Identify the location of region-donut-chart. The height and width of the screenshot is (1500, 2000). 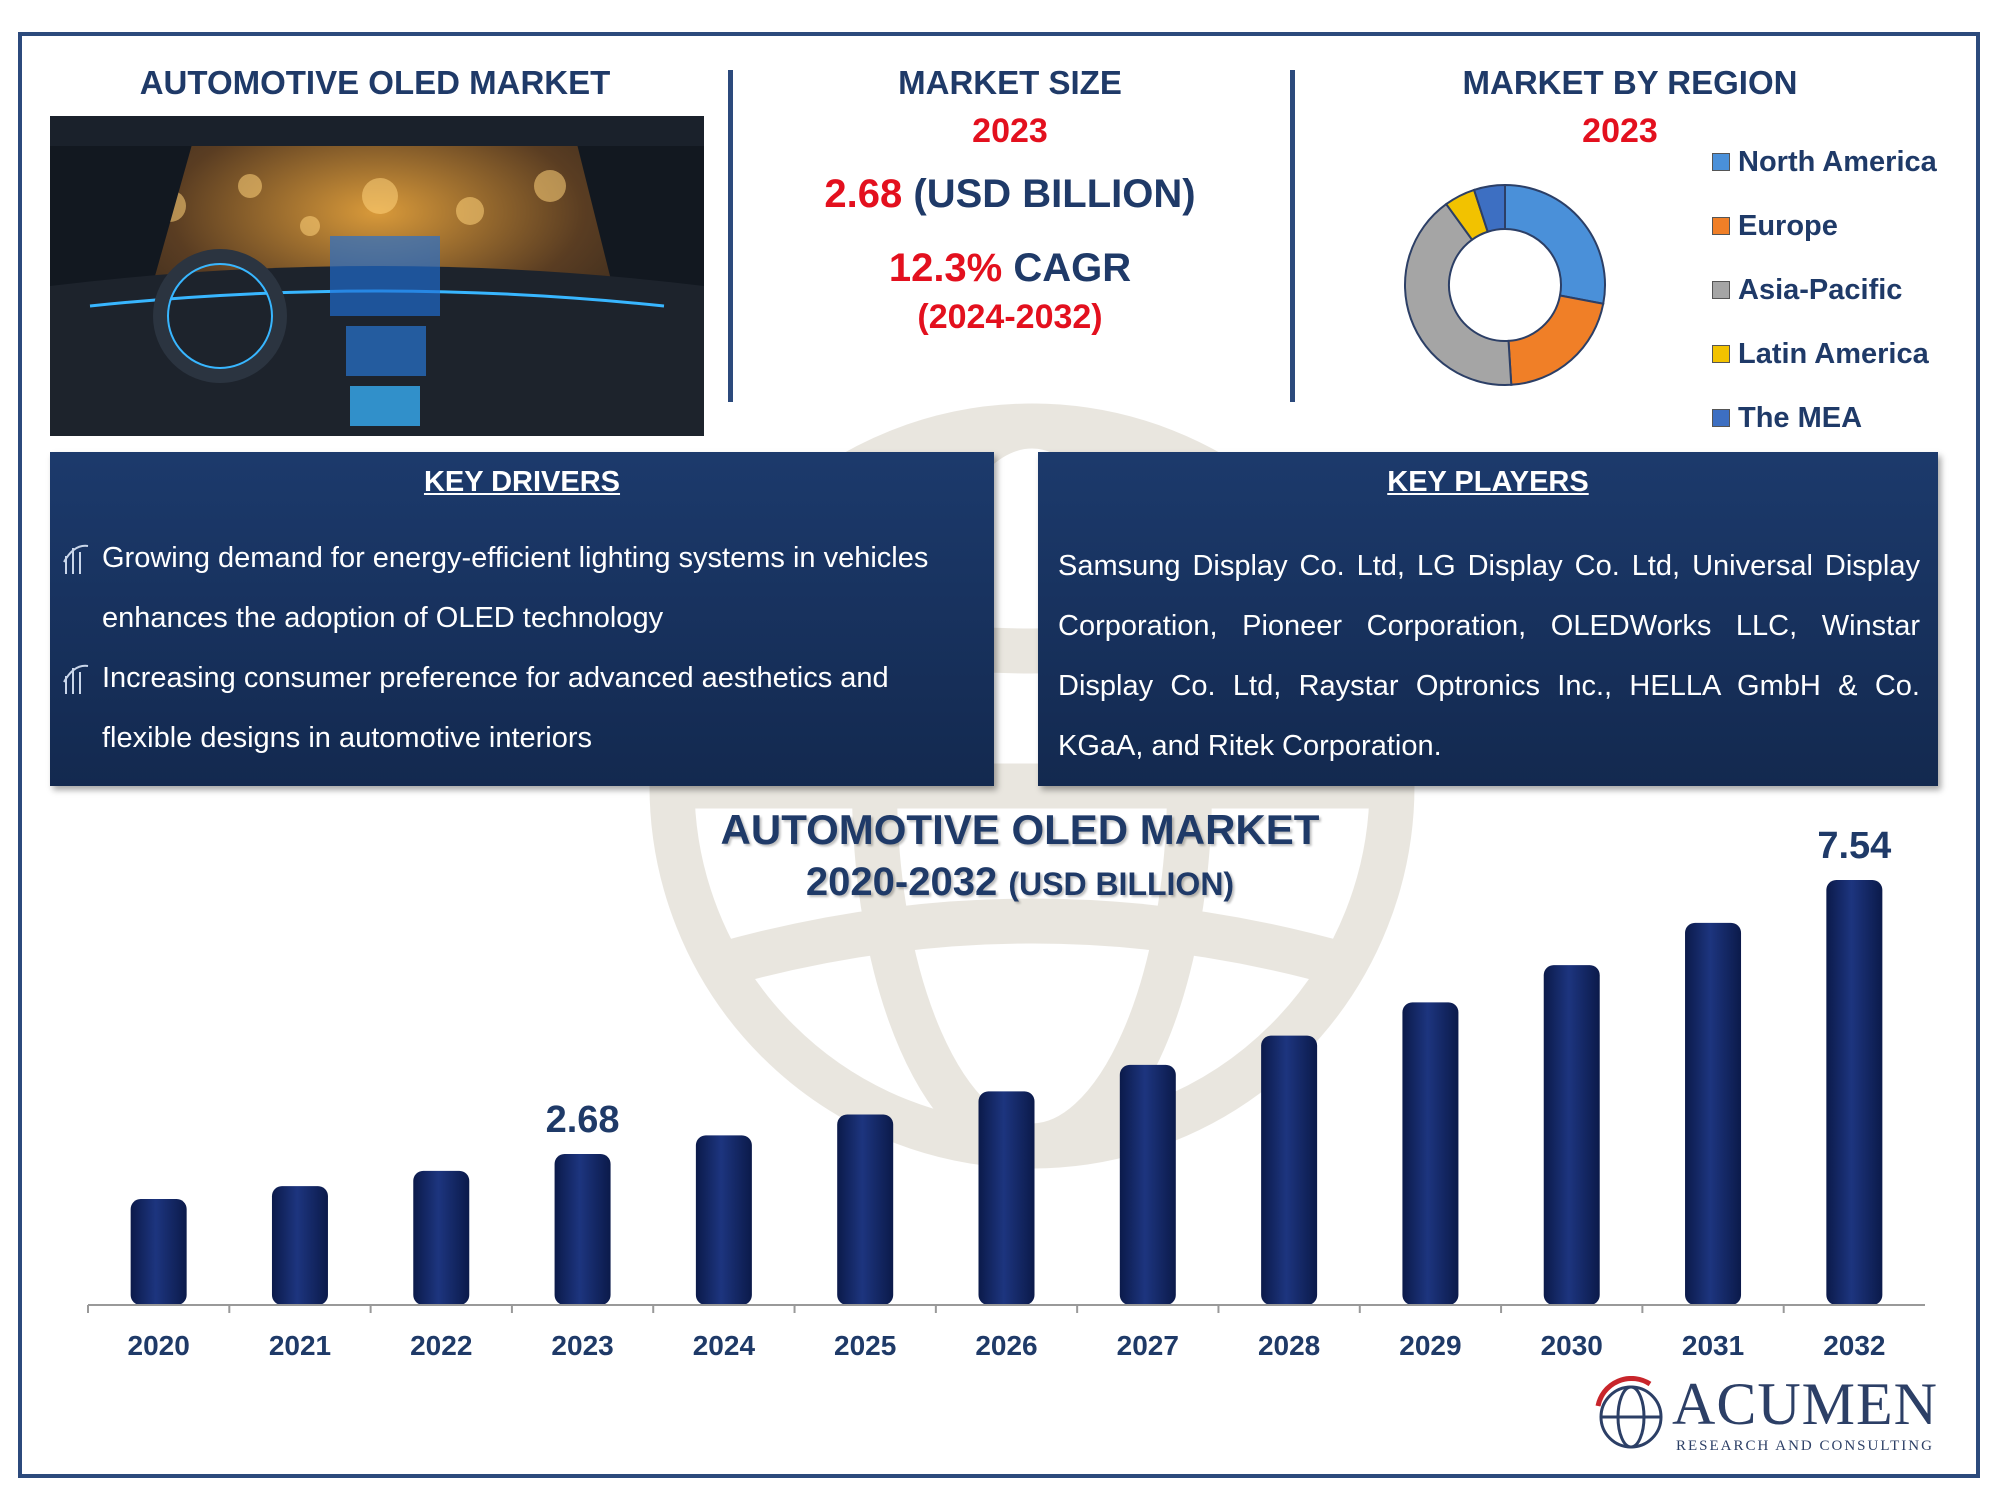
(1505, 284).